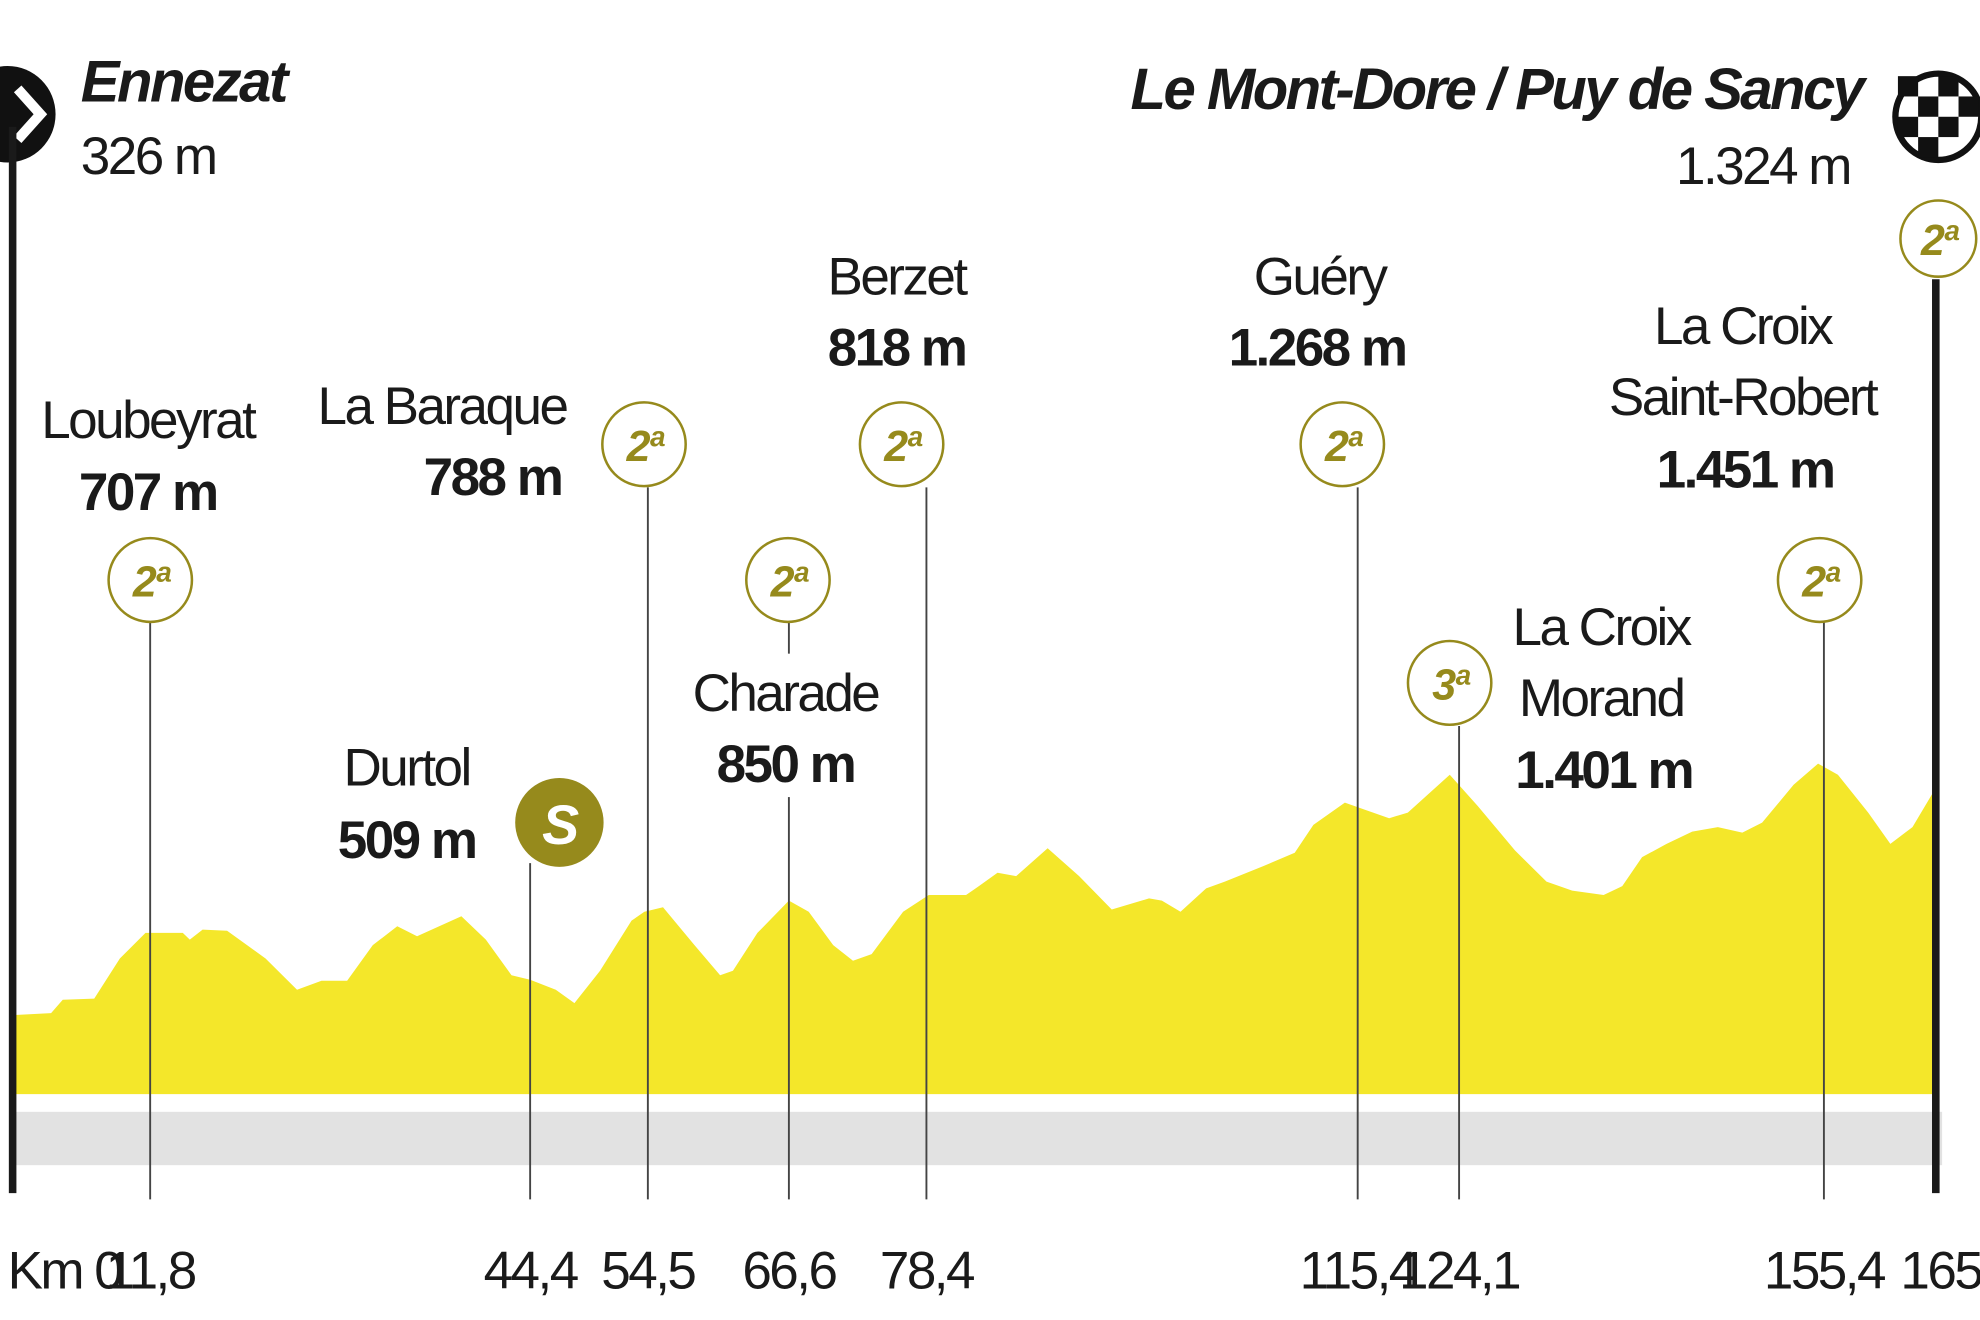  I want to click on x-tick-label: 115,4, so click(1358, 1270).